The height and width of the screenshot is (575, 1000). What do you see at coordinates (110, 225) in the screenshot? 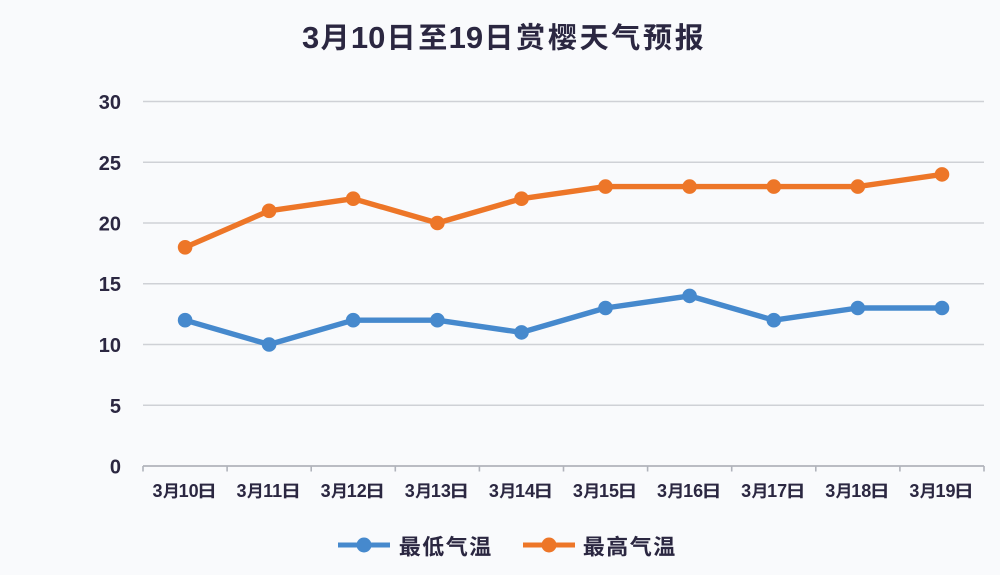
I see `svg-text: 20` at bounding box center [110, 225].